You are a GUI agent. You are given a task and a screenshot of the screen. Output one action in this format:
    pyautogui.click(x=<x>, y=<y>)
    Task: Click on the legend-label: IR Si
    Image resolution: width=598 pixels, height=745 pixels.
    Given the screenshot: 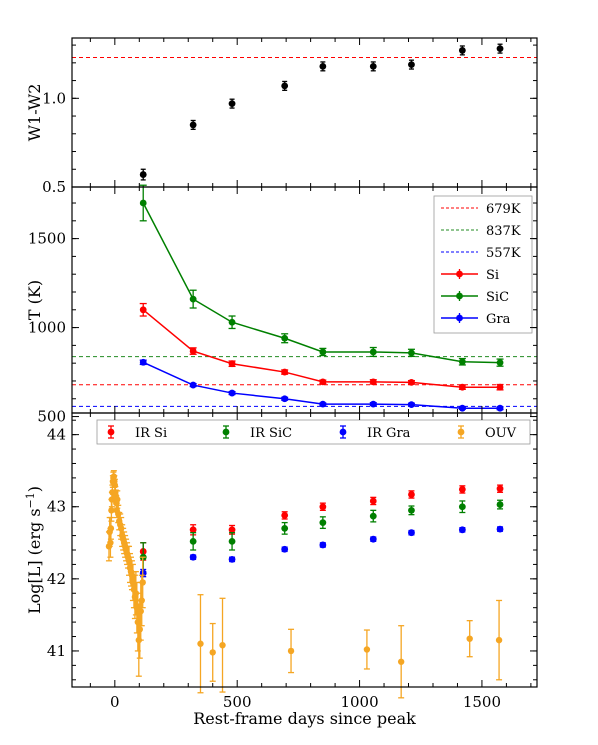 What is the action you would take?
    pyautogui.click(x=151, y=433)
    